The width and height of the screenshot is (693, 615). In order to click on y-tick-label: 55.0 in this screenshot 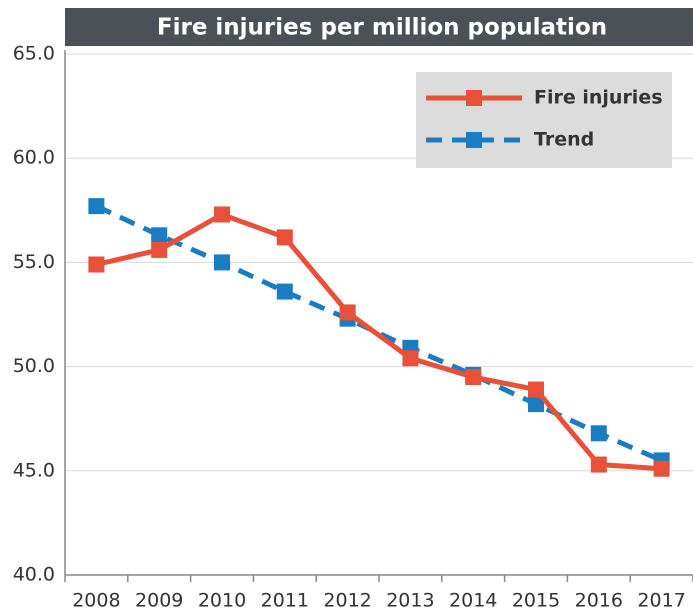, I will do `click(34, 262)`.